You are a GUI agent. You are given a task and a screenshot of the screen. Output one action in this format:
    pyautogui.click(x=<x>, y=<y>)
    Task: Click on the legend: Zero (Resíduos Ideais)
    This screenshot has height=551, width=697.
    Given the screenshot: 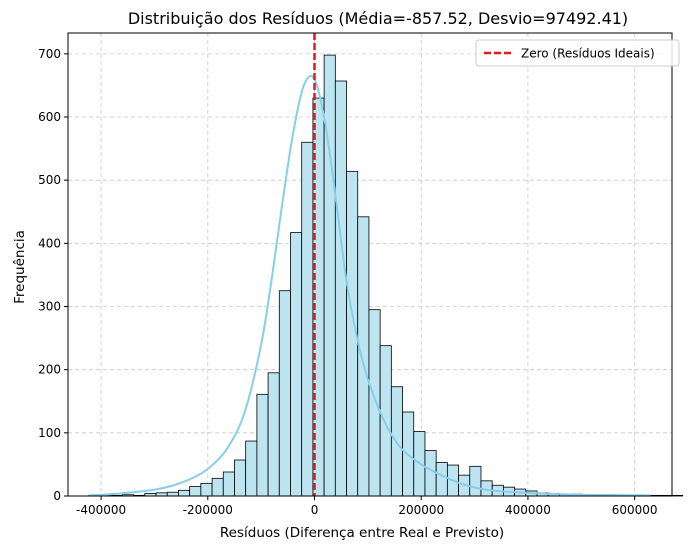 What is the action you would take?
    pyautogui.click(x=577, y=53)
    